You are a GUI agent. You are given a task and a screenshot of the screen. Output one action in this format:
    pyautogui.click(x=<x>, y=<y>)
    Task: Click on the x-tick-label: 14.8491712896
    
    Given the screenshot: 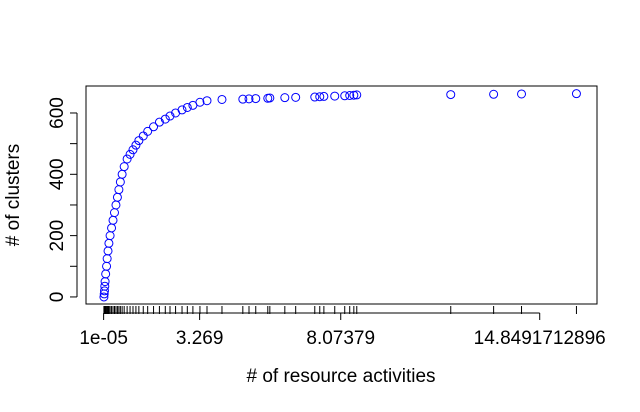 What is the action you would take?
    pyautogui.click(x=540, y=338)
    